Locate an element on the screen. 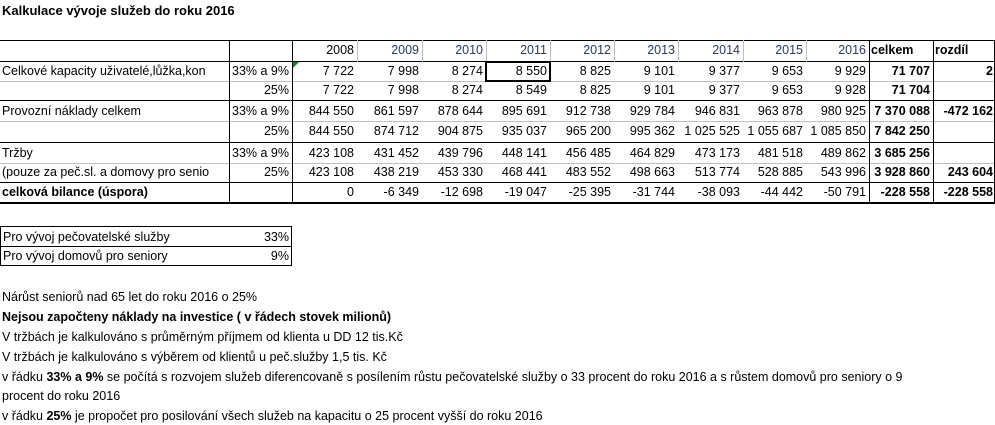 Image resolution: width=995 pixels, height=425 pixels. row-total: 7 370 088 is located at coordinates (902, 111).